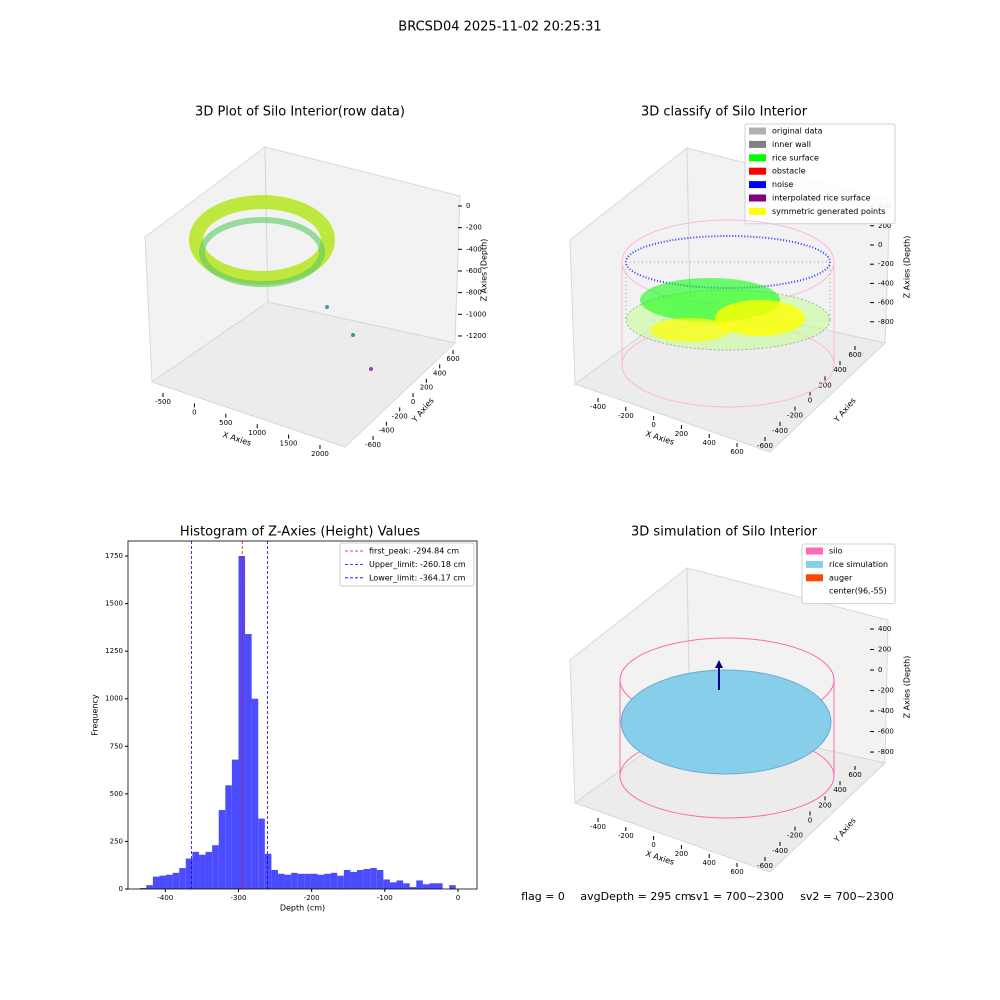  Describe the element at coordinates (858, 591) in the screenshot. I see `legend-label: center(96,-55)` at that location.